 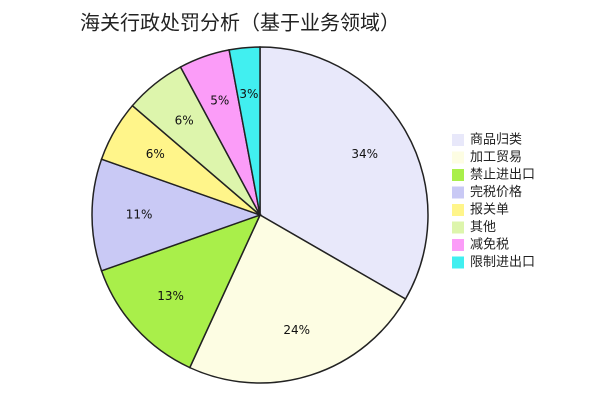 I want to click on legend-label: 限制进出口, so click(x=502, y=262).